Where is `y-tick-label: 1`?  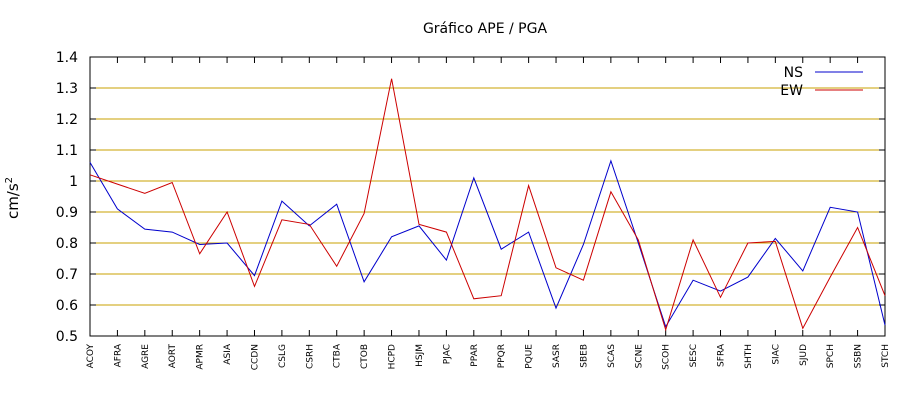
y-tick-label: 1 is located at coordinates (73, 182).